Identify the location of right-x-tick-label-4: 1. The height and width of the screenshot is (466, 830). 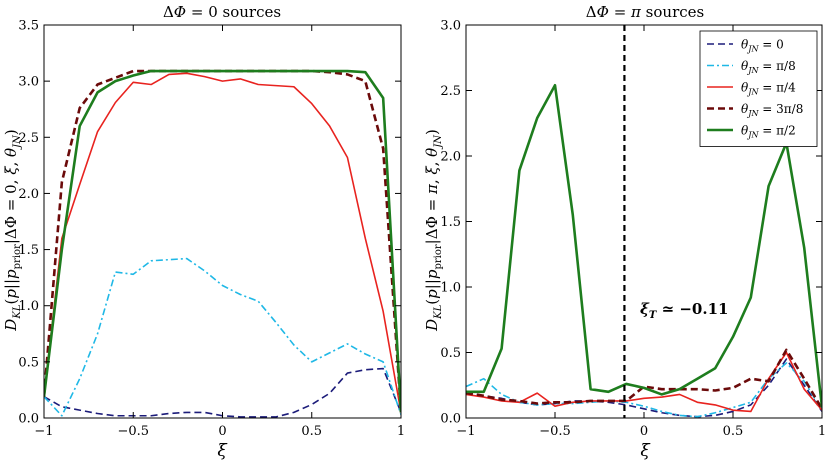
(822, 431).